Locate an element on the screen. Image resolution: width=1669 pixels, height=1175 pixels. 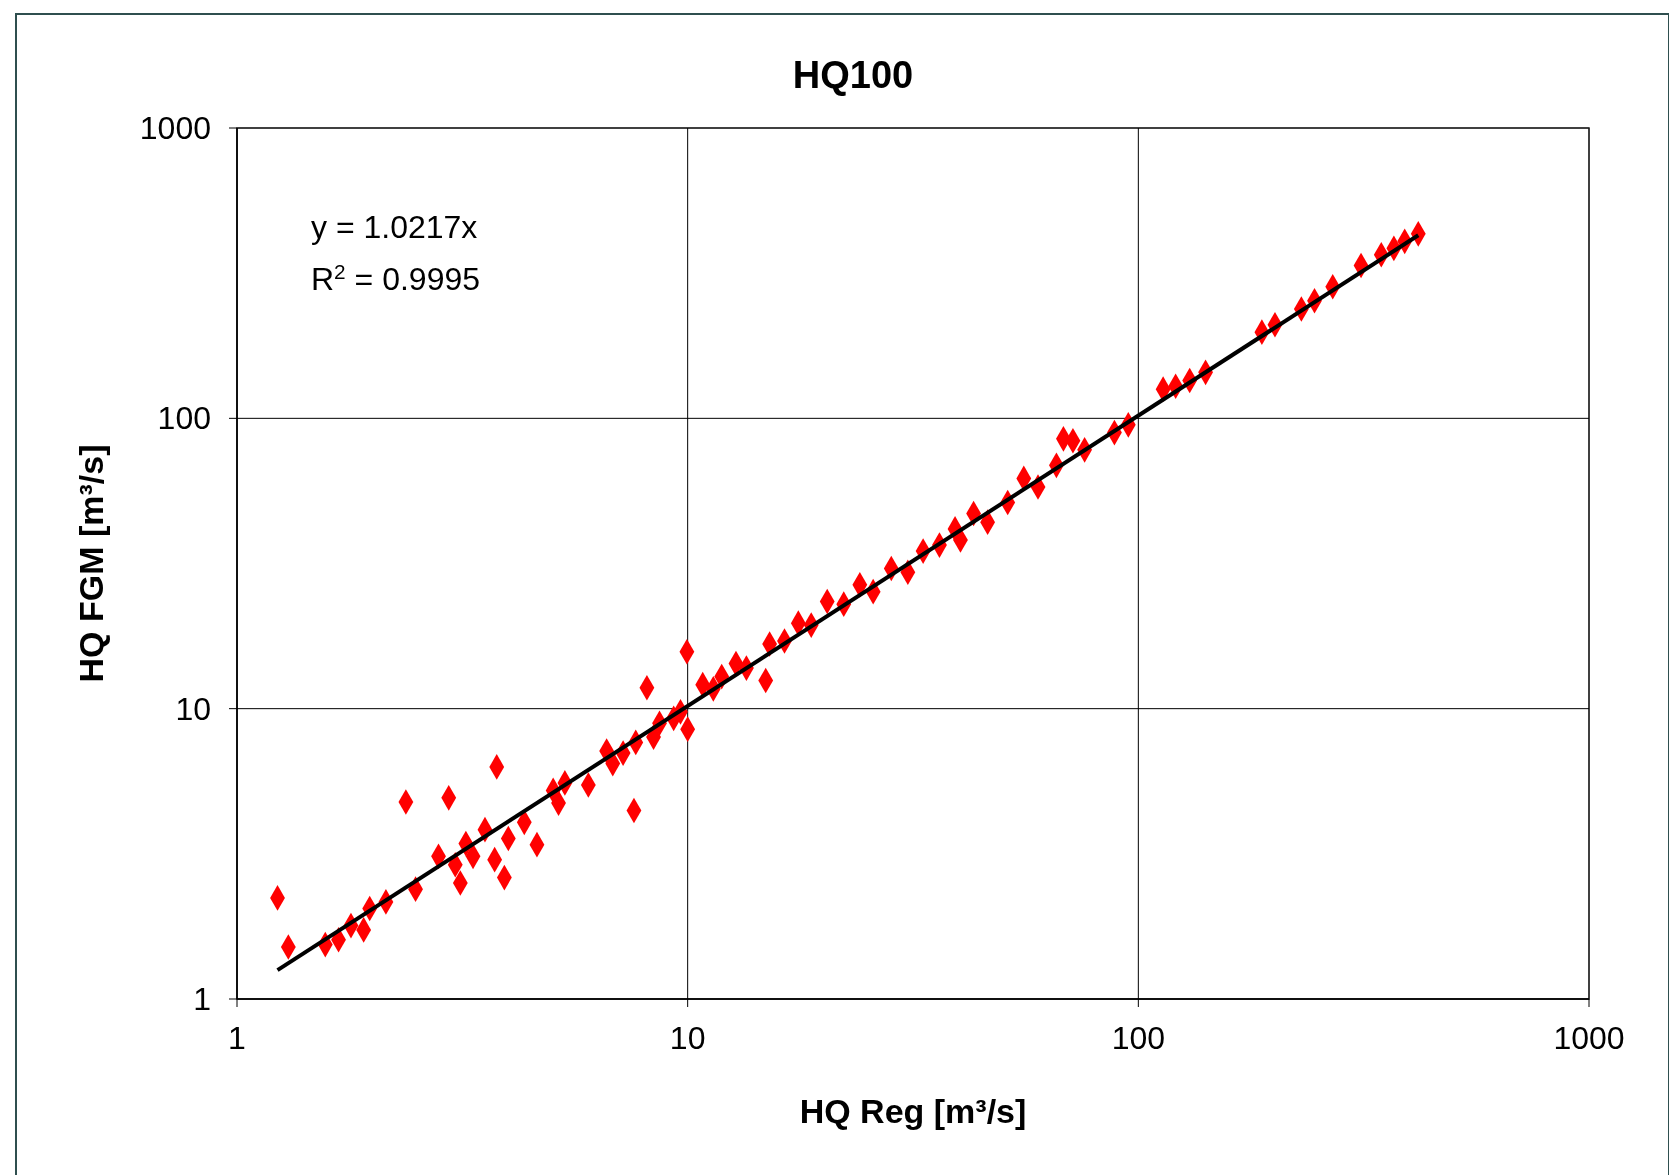
chart-title: HQ100 is located at coordinates (853, 75).